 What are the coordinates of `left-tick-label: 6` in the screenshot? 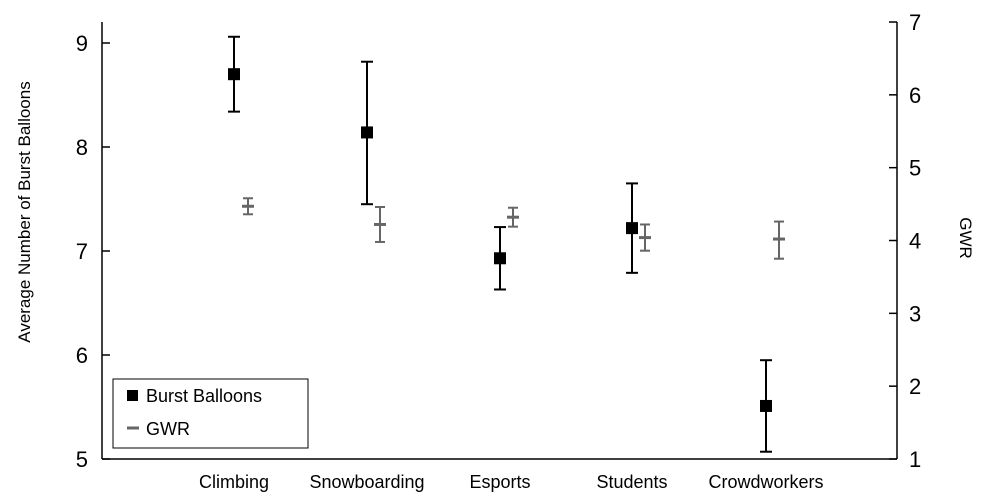 It's located at (82, 355).